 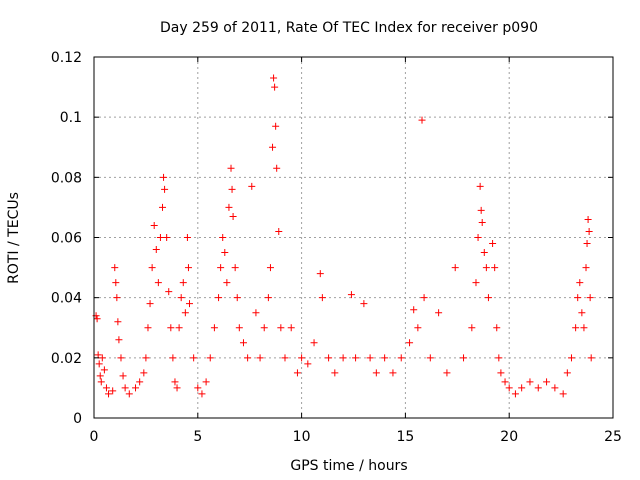 I want to click on y-tick-label: 0.08, so click(x=66, y=178).